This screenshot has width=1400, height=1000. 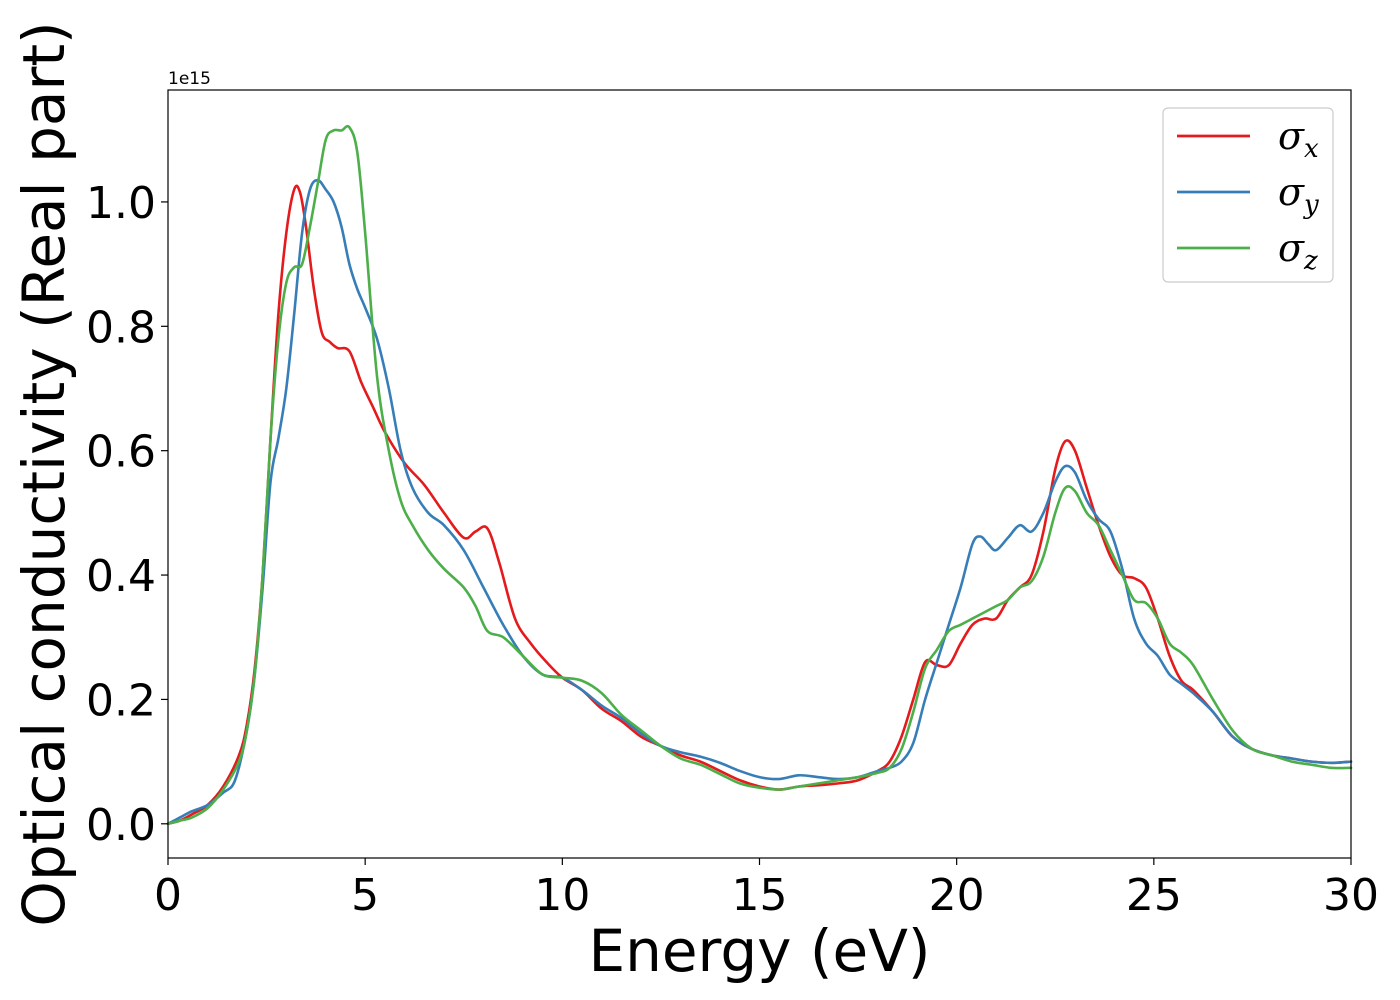 I want to click on y-tick-label: 0.8, so click(x=121, y=327).